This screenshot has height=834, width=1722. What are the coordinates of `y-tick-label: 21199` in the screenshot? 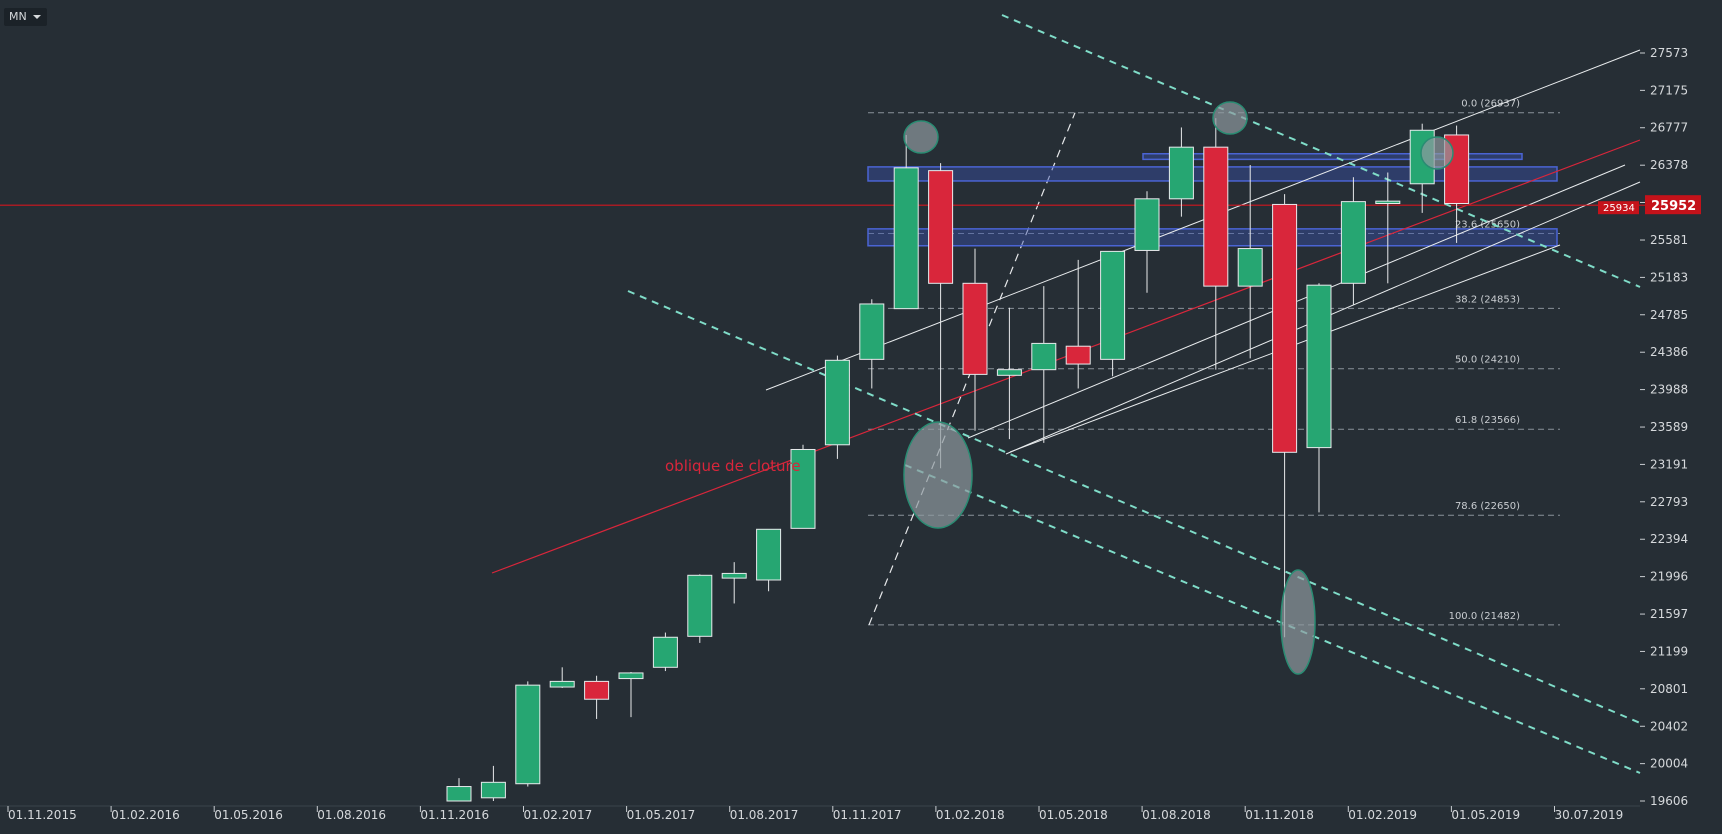 It's located at (1669, 651).